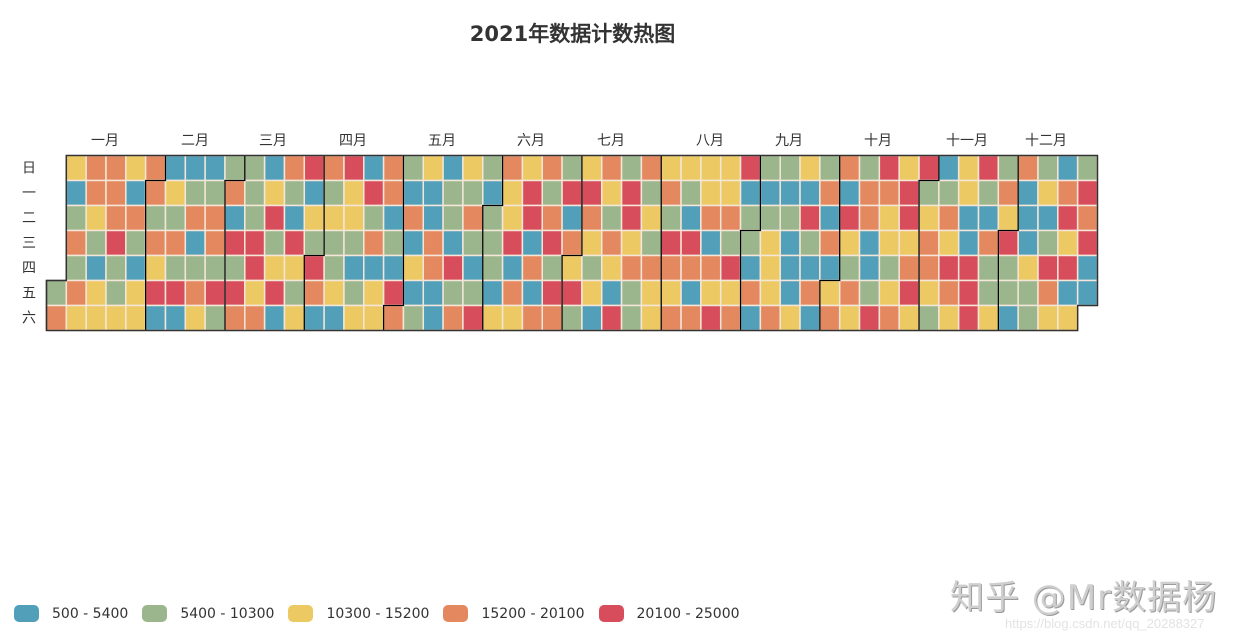  I want to click on legend-item-4: 20100 - 25000, so click(669, 613).